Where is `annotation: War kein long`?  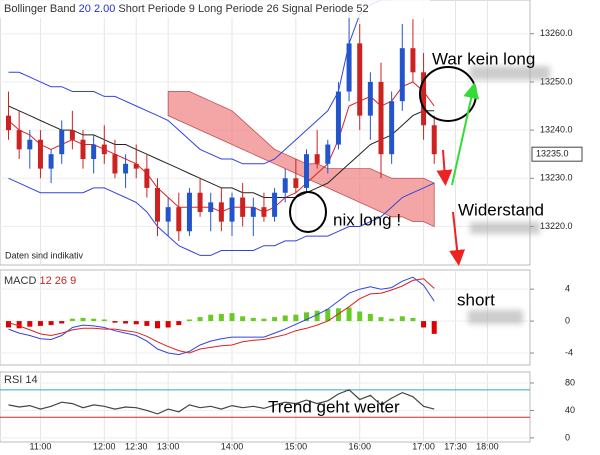 annotation: War kein long is located at coordinates (483, 58).